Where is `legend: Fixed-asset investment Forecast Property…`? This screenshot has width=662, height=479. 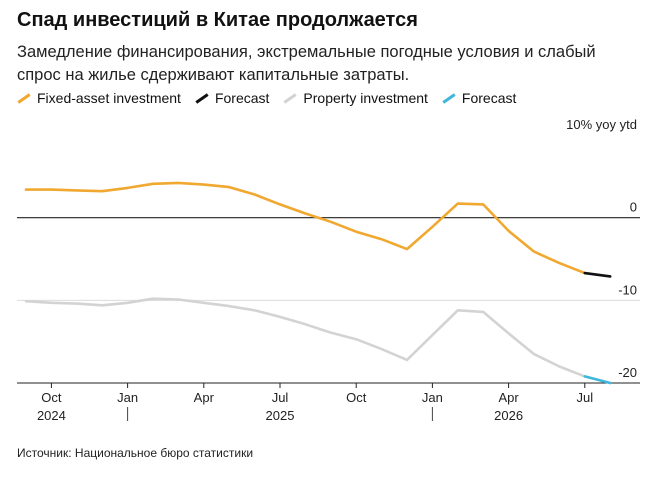 legend: Fixed-asset investment Forecast Property… is located at coordinates (273, 98).